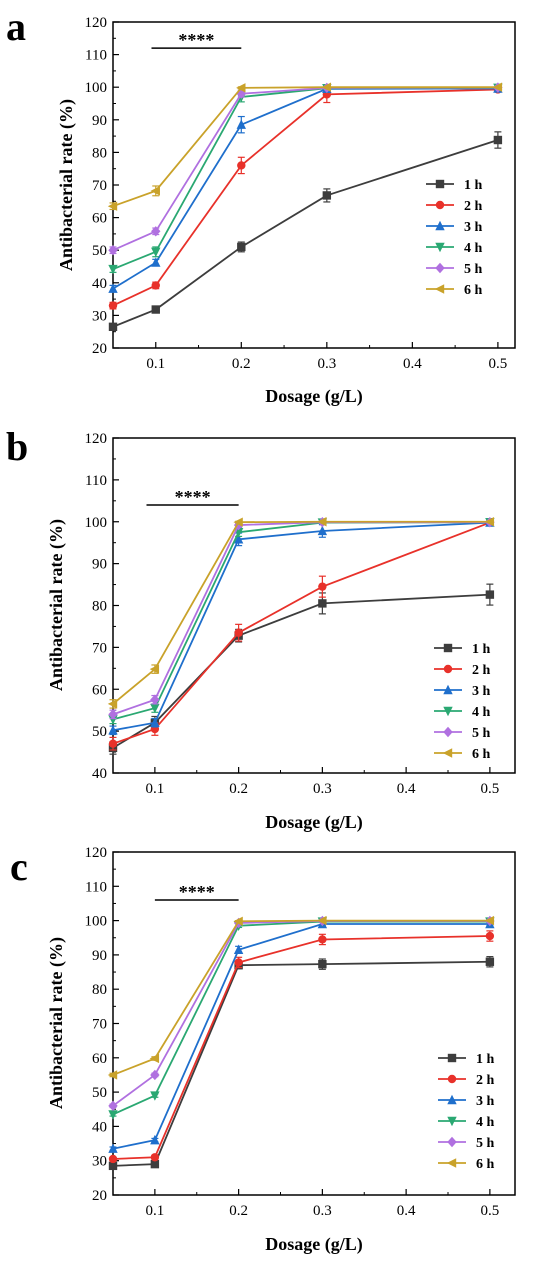 The image size is (550, 1269). Describe the element at coordinates (99, 1093) in the screenshot. I see `y-tick-label: 50` at that location.